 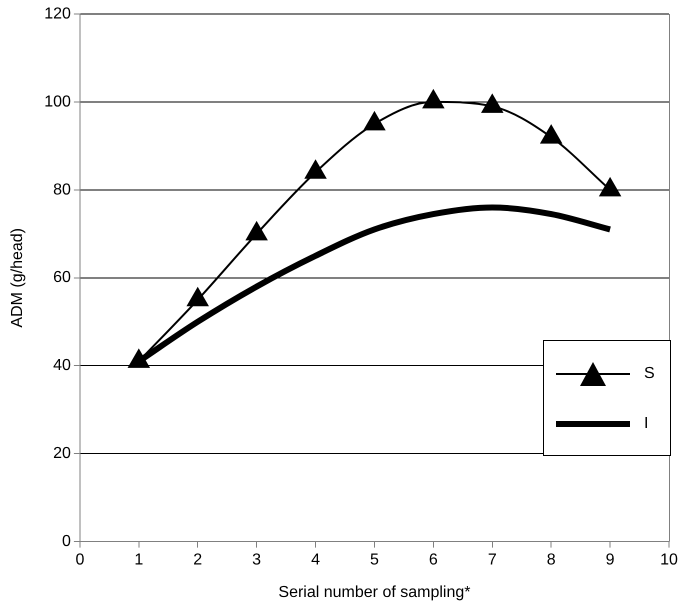 What do you see at coordinates (62, 189) in the screenshot?
I see `y-tick-label: 80` at bounding box center [62, 189].